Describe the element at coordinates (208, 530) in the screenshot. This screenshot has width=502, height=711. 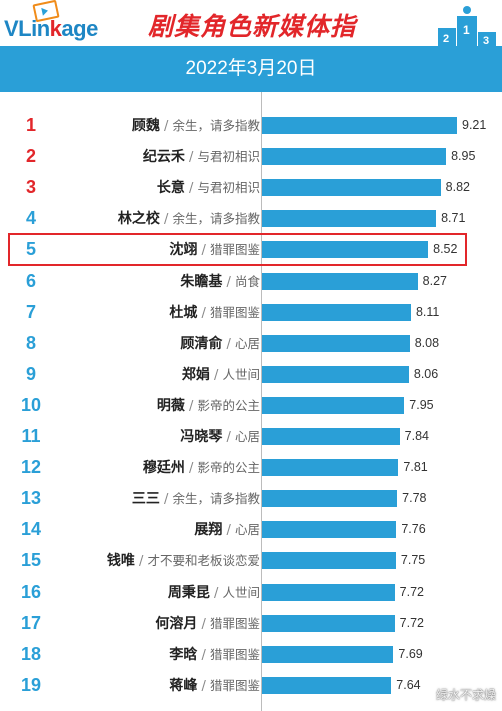
I see `character-name: 展翔` at that location.